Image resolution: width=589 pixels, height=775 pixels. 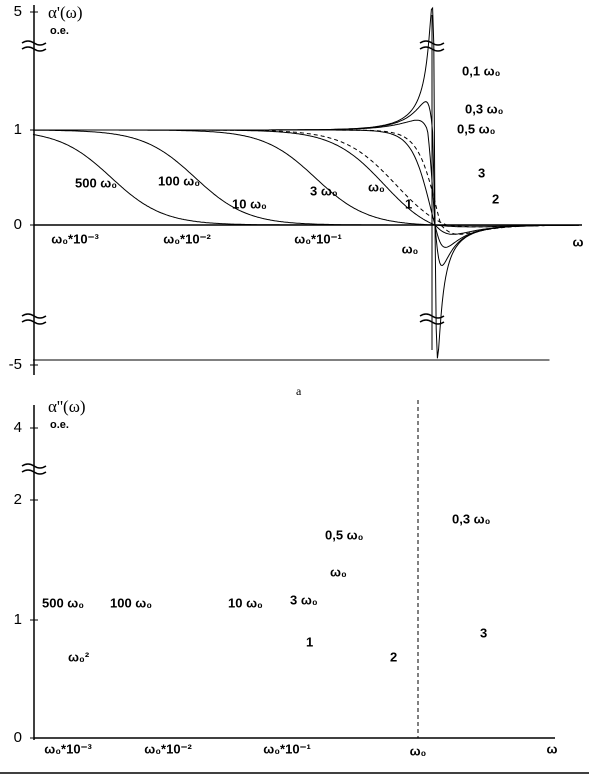 I want to click on y-tick-label: 4, so click(x=18, y=427).